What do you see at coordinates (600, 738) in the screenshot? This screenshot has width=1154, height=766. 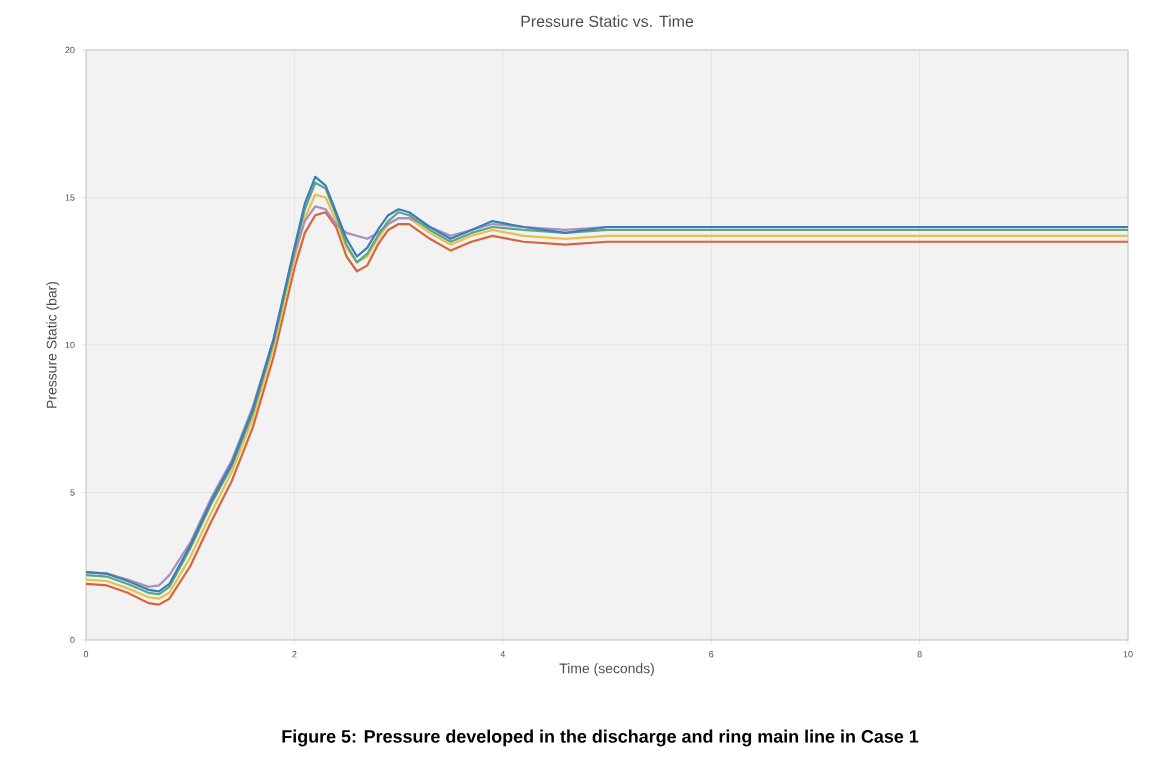 I see `caption: Figure 5: Pressure developed in the discharge and ring main line in Case 1` at bounding box center [600, 738].